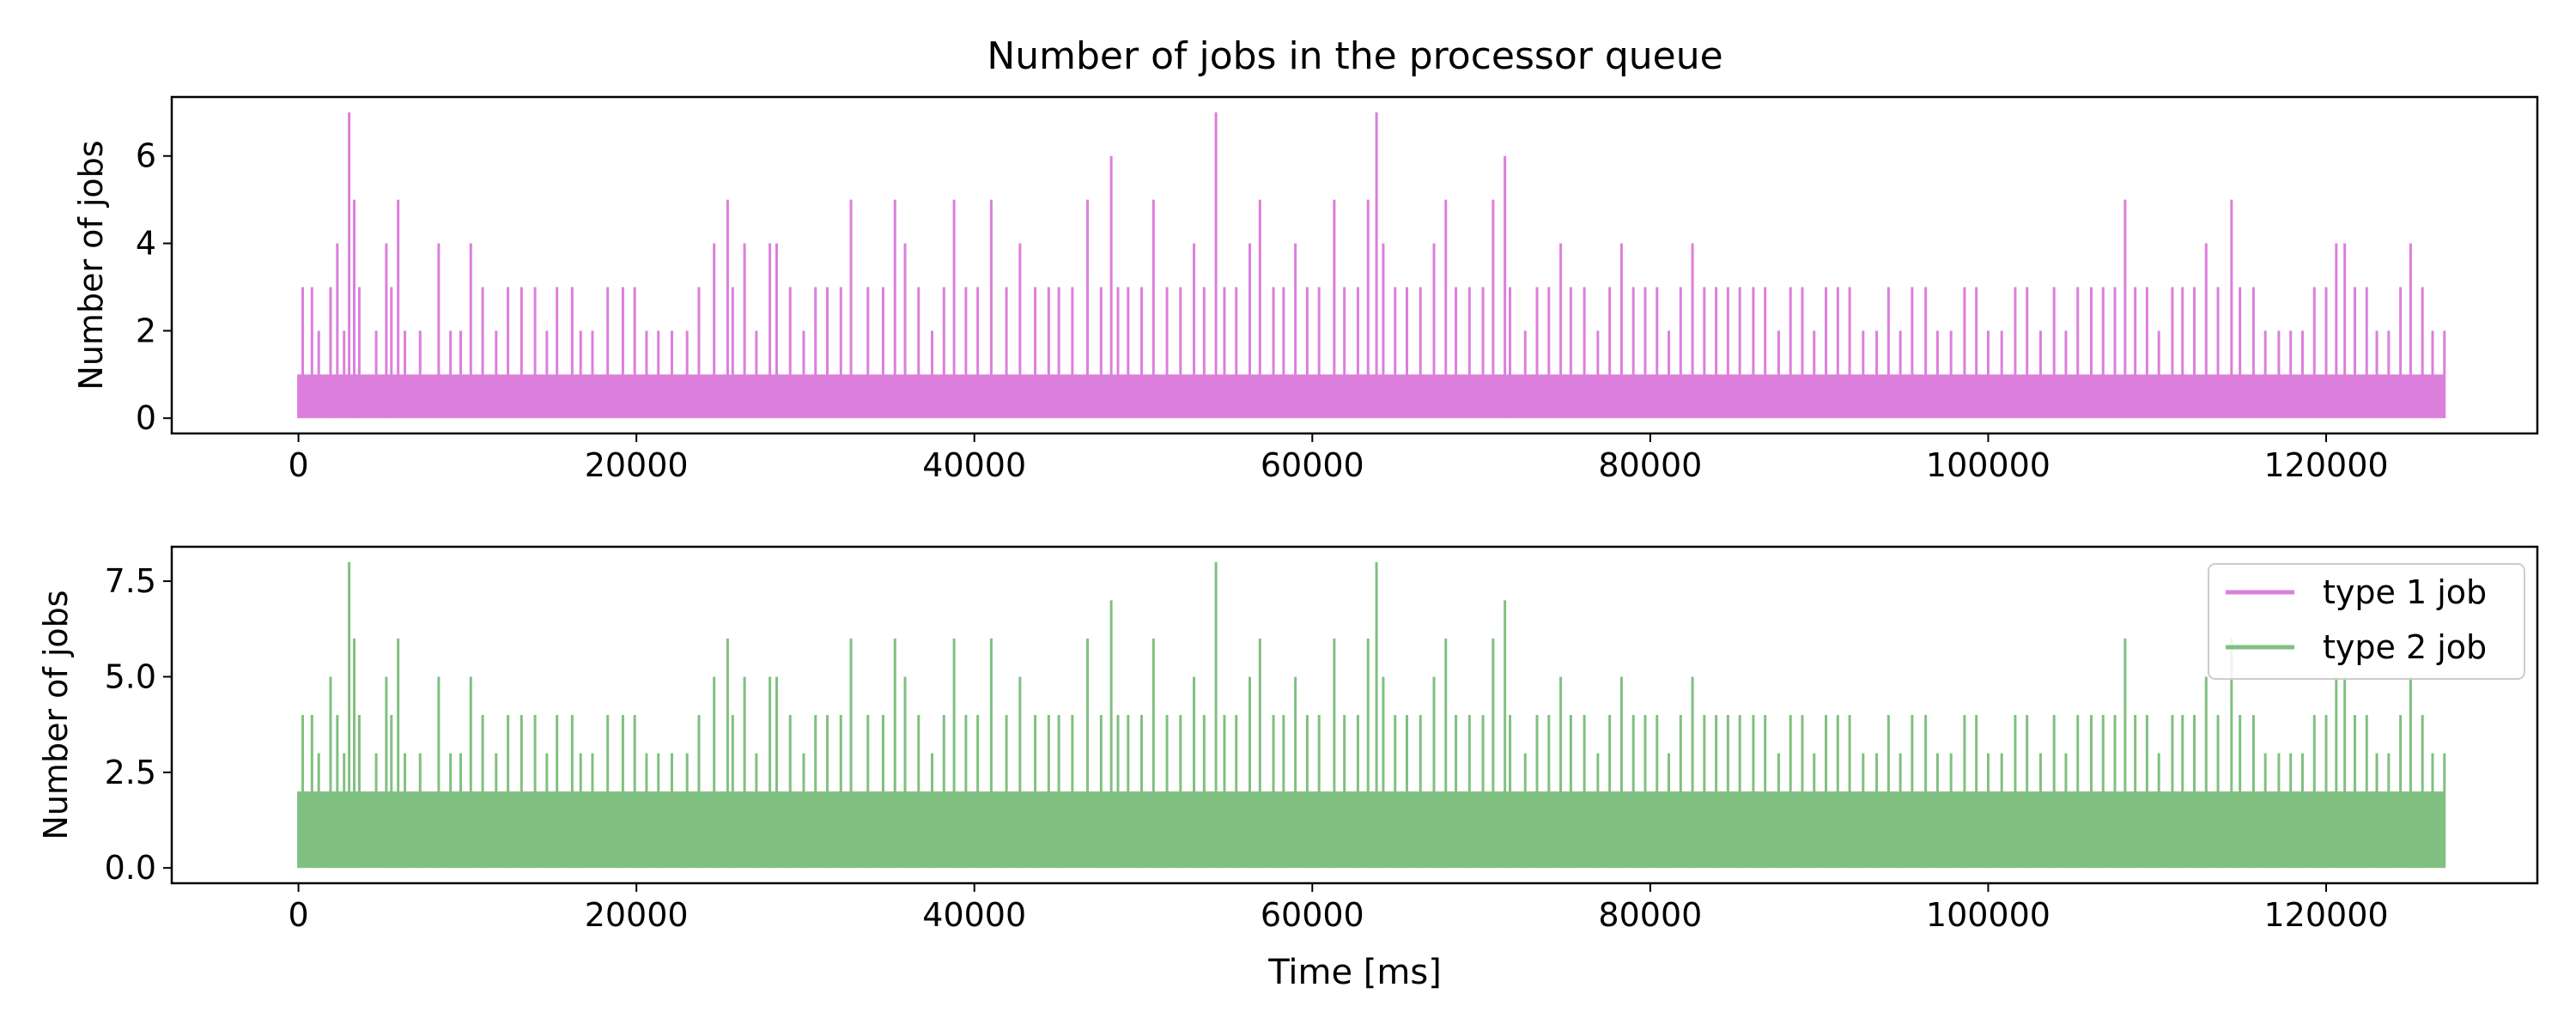  What do you see at coordinates (130, 676) in the screenshot?
I see `y-tick-label: 5.0` at bounding box center [130, 676].